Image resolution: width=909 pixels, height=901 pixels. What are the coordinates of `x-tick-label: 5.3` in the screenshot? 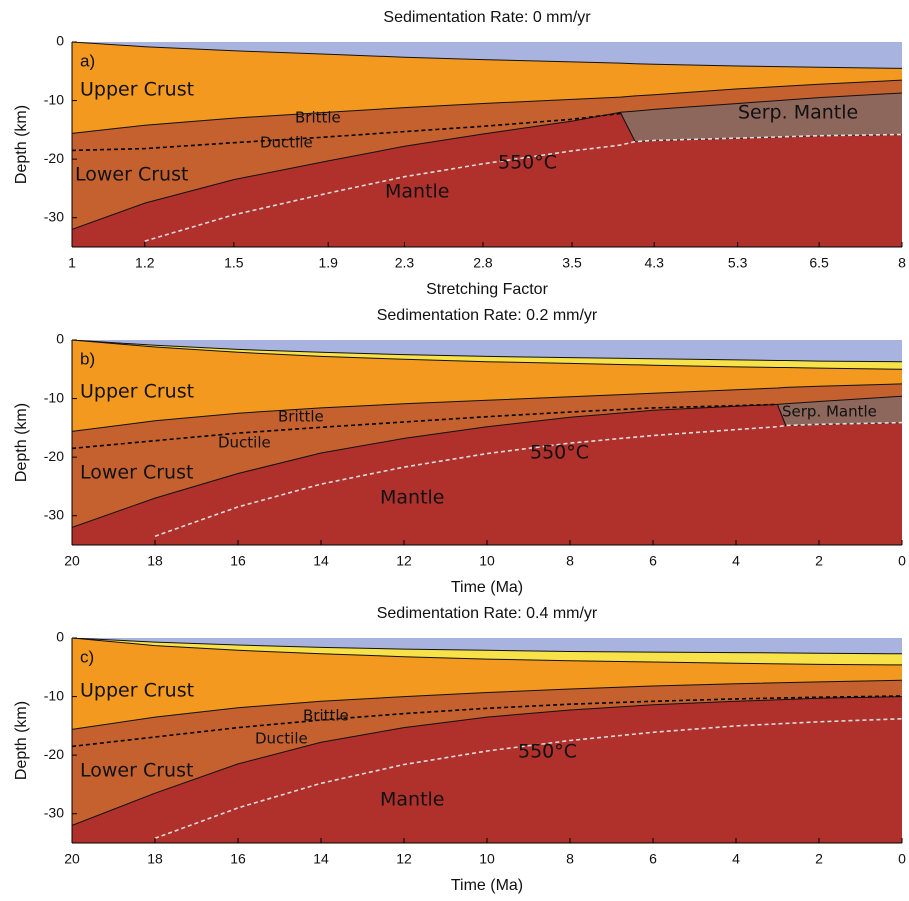 It's located at (738, 263).